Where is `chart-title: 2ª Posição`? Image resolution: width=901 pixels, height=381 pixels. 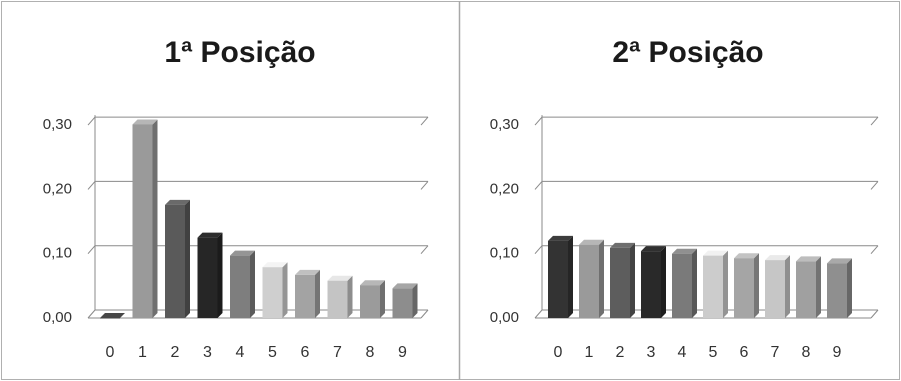
chart-title: 2ª Posição is located at coordinates (687, 52).